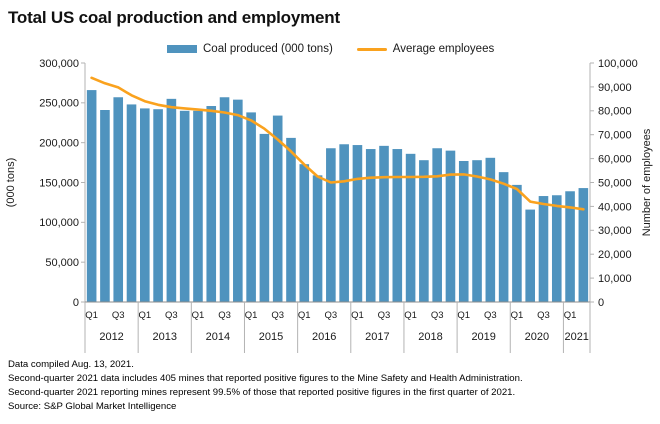  What do you see at coordinates (615, 207) in the screenshot?
I see `right-axis-tick-label: 40,000` at bounding box center [615, 207].